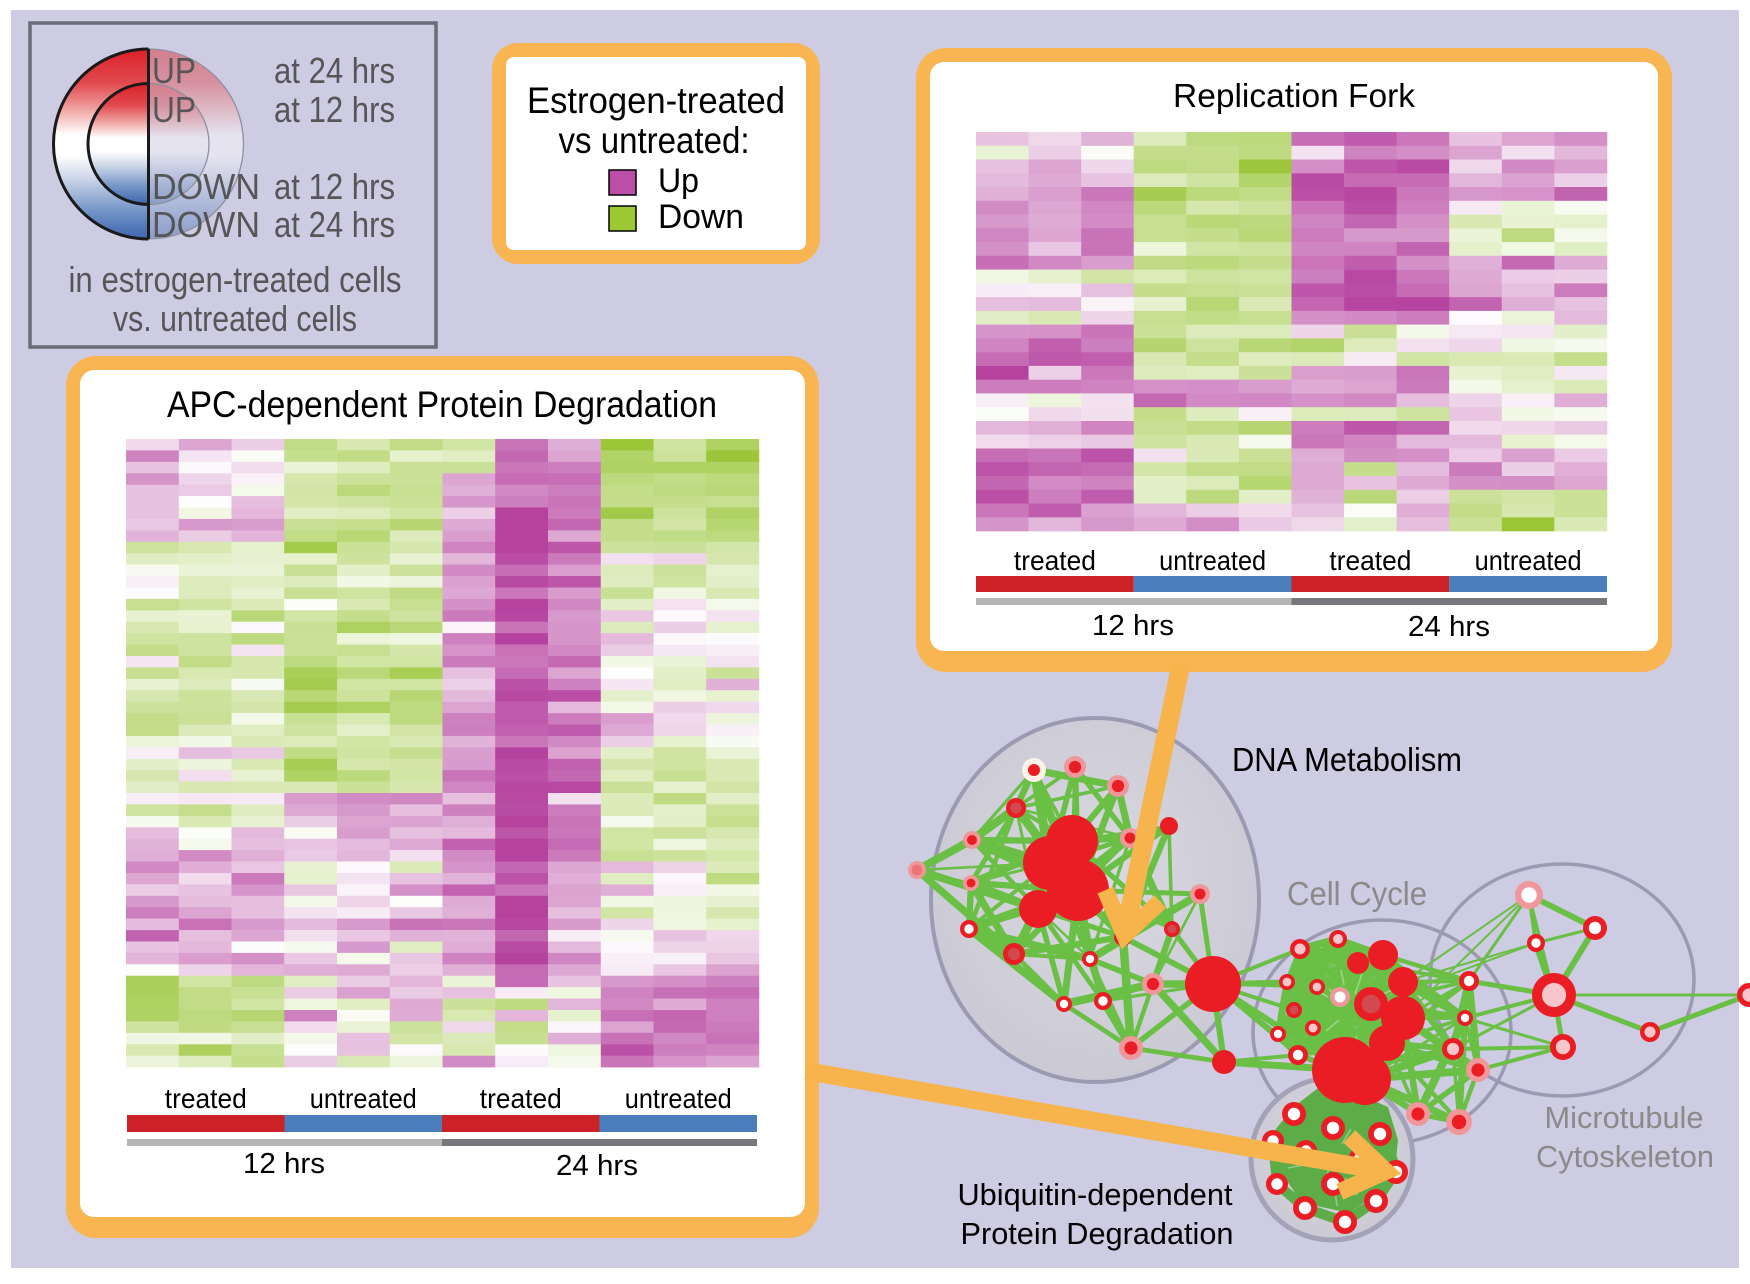 The image size is (1750, 1284). I want to click on svg-text: Cell Cycle, so click(1357, 893).